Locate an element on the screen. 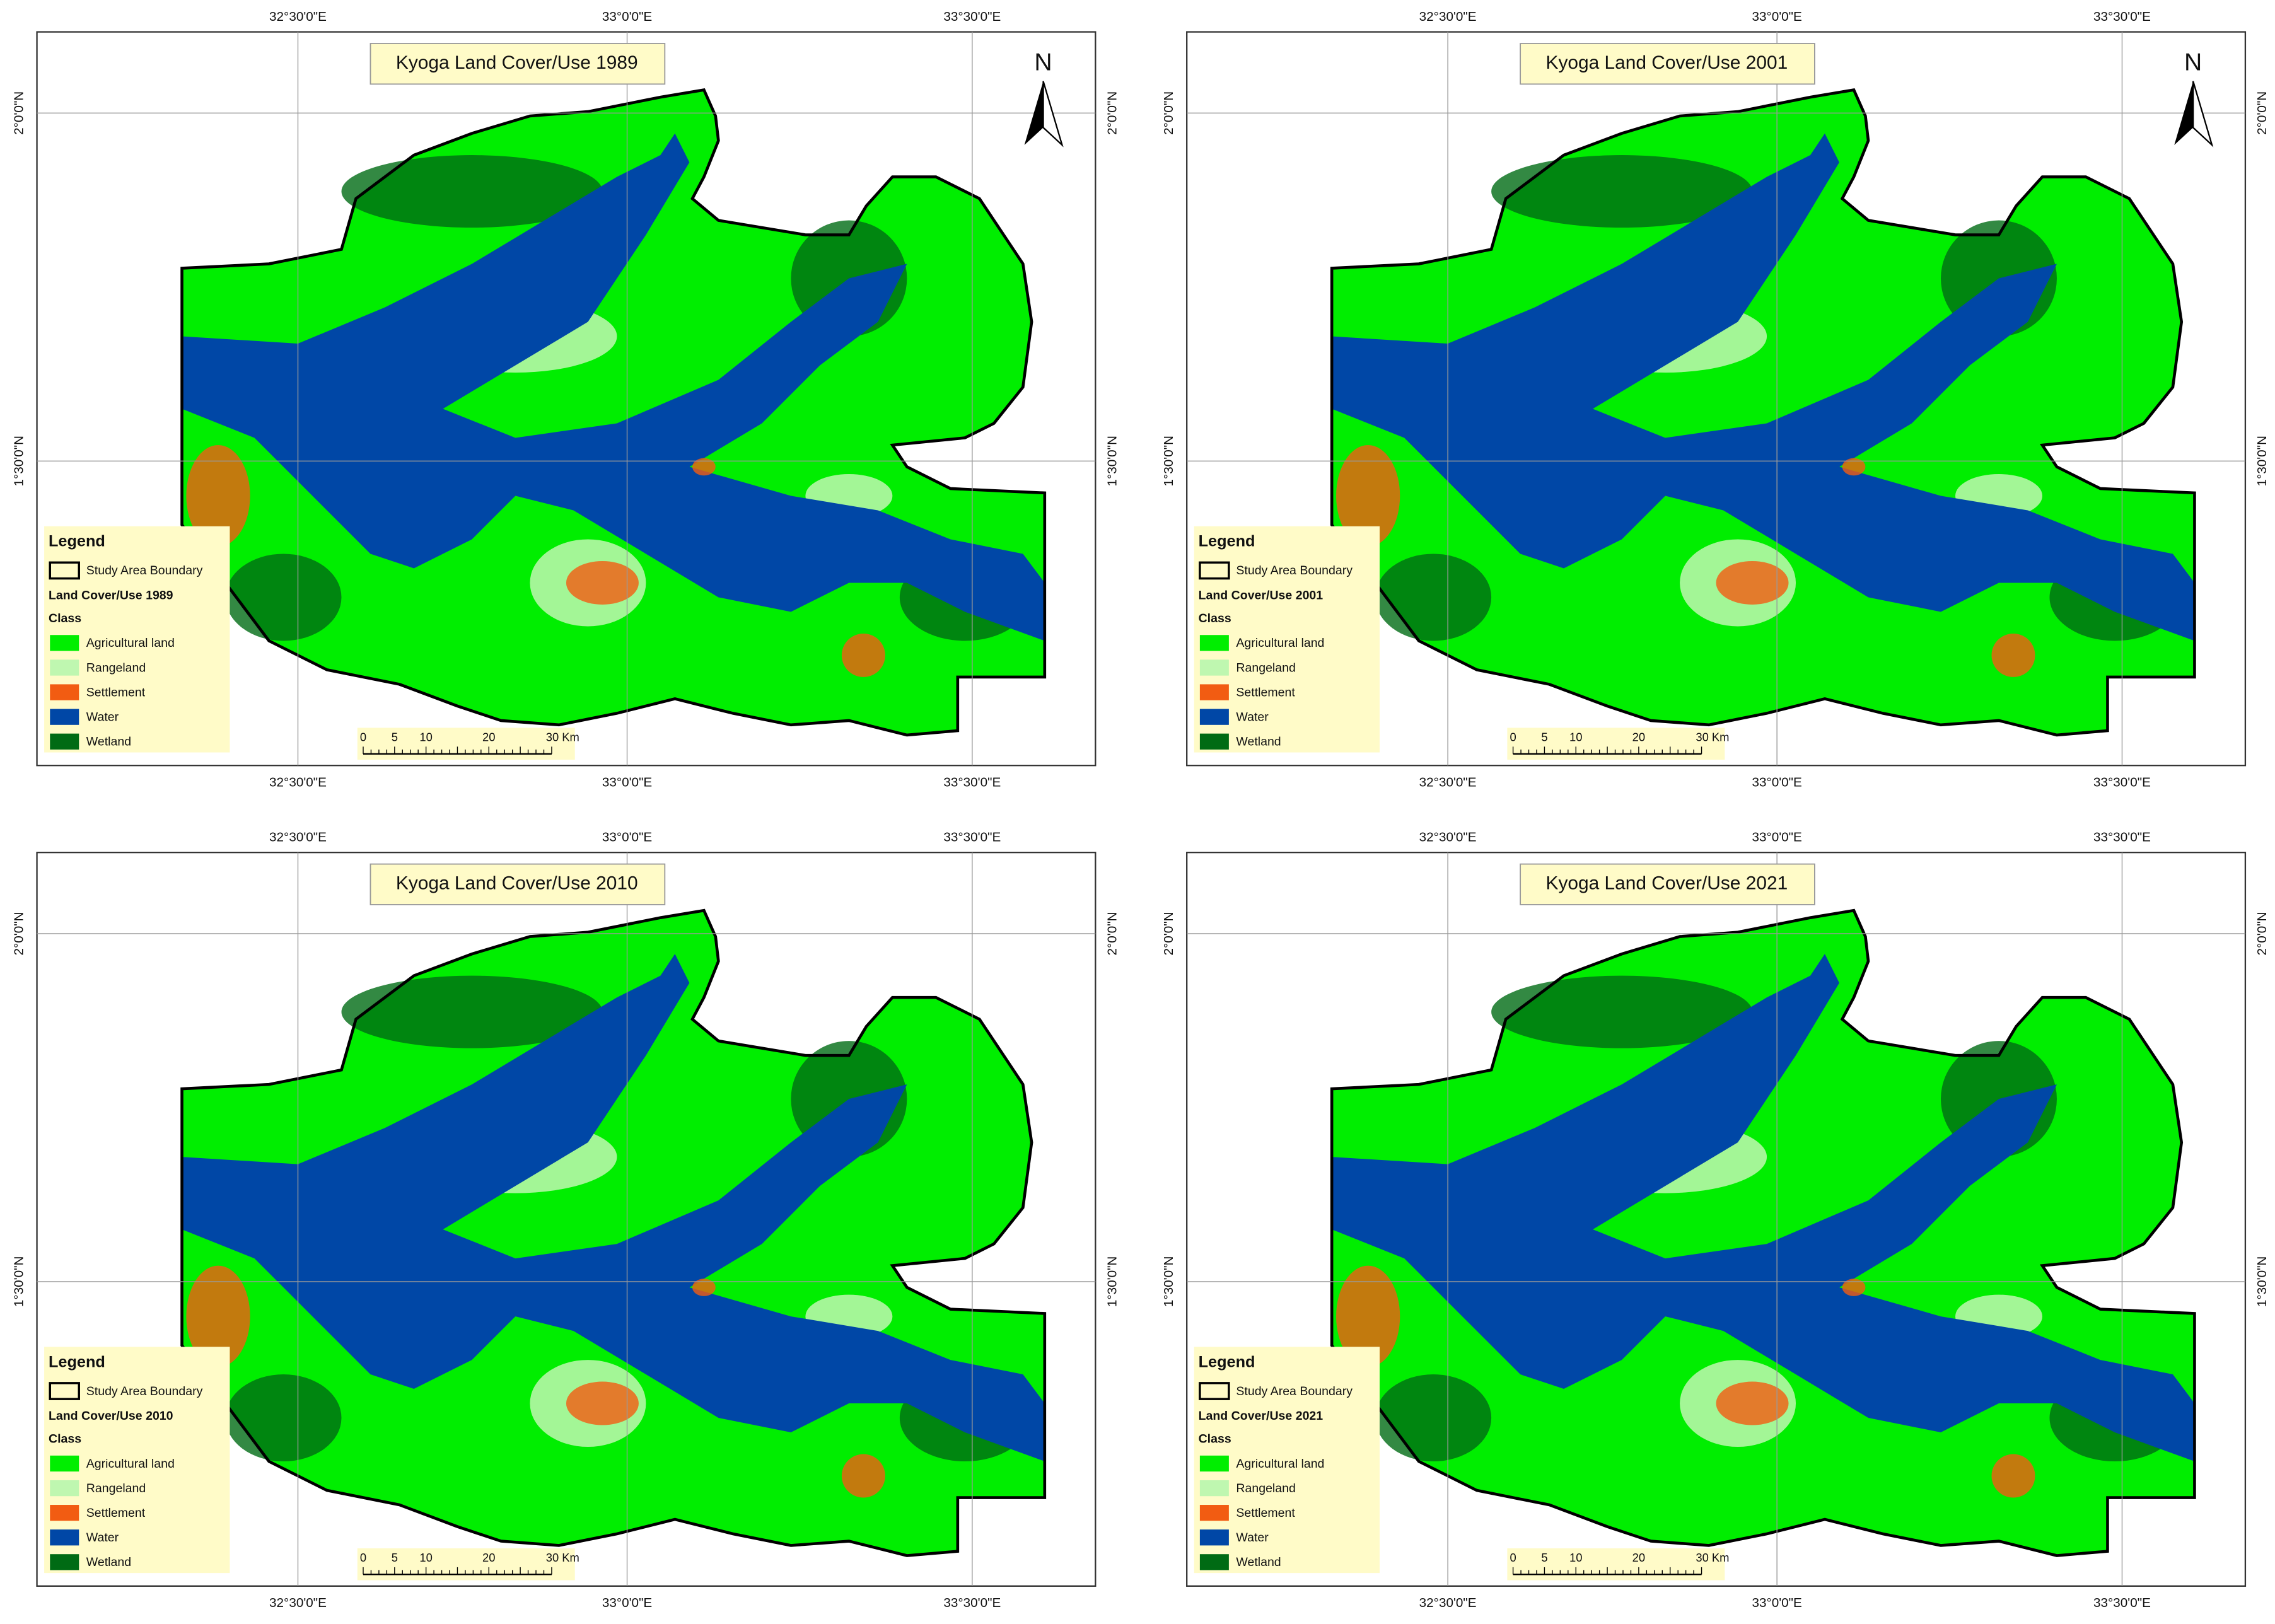 Image resolution: width=2275 pixels, height=1624 pixels. legend-label: Agricultural land is located at coordinates (130, 643).